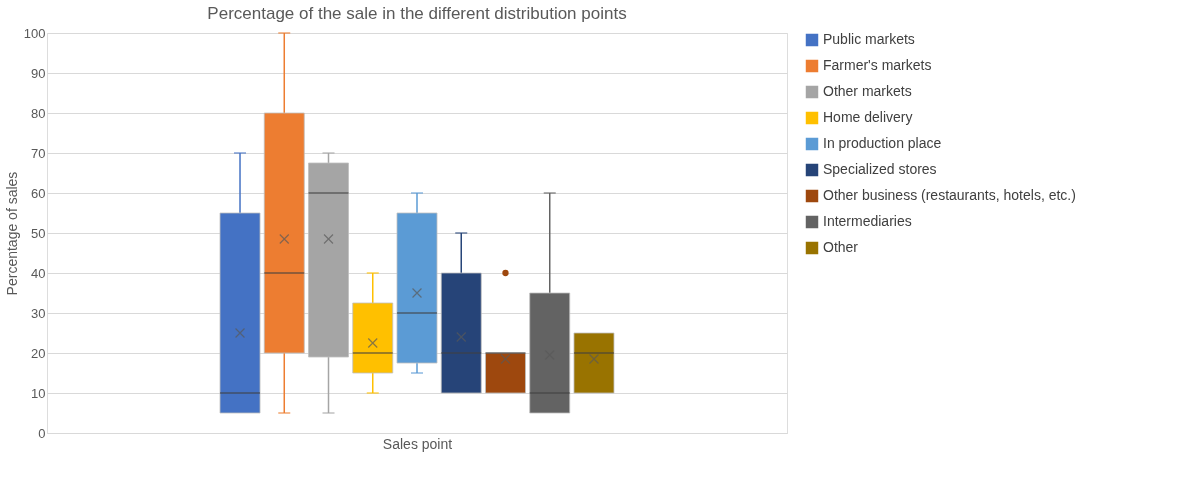 The image size is (1197, 497). What do you see at coordinates (38, 233) in the screenshot?
I see `y-tick-label: 50` at bounding box center [38, 233].